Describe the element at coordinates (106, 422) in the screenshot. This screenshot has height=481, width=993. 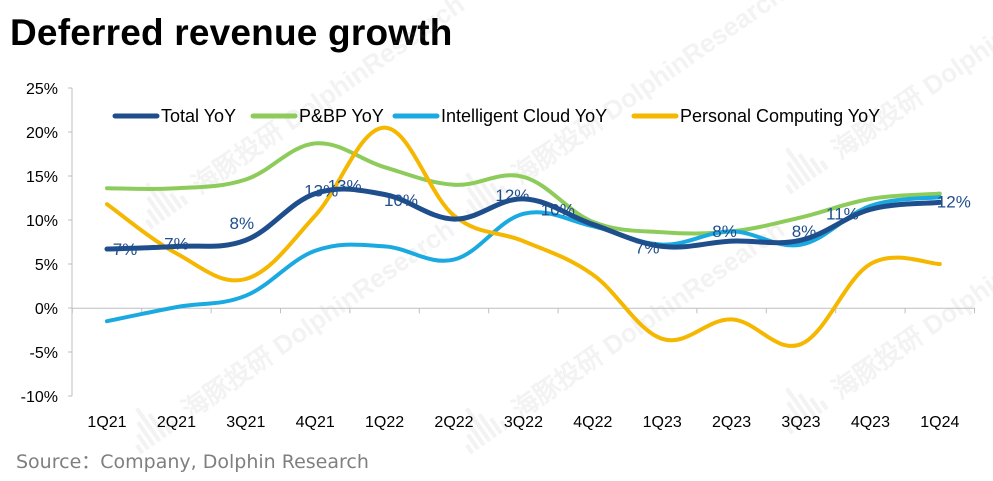
I see `x-tick-label: 1Q21` at that location.